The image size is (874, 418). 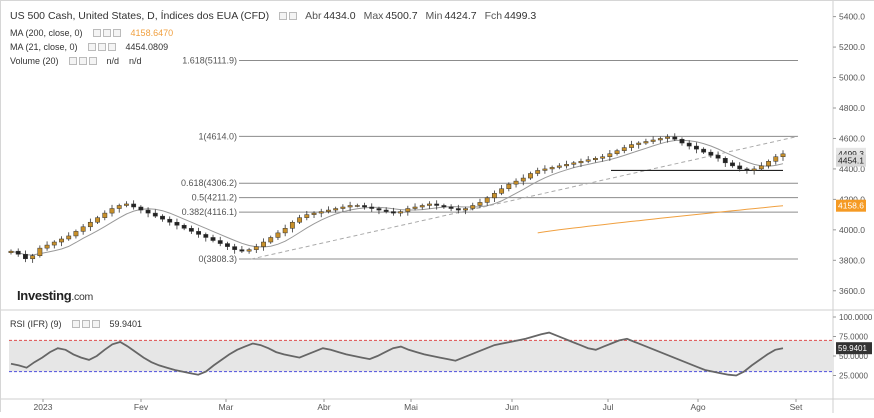 I want to click on x-tick-label: Jun, so click(x=512, y=407).